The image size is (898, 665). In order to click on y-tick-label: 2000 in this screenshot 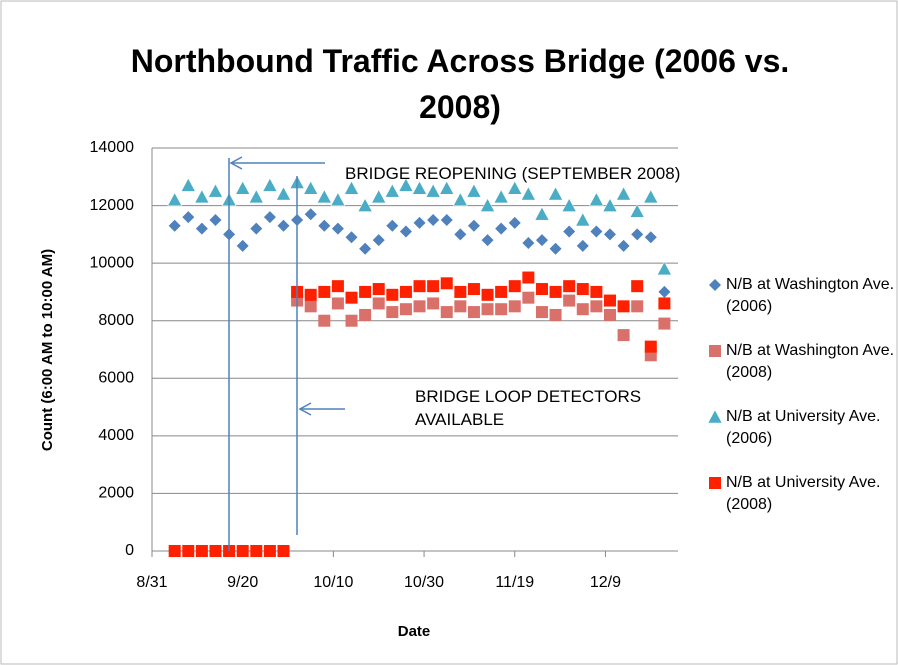, I will do `click(116, 493)`.